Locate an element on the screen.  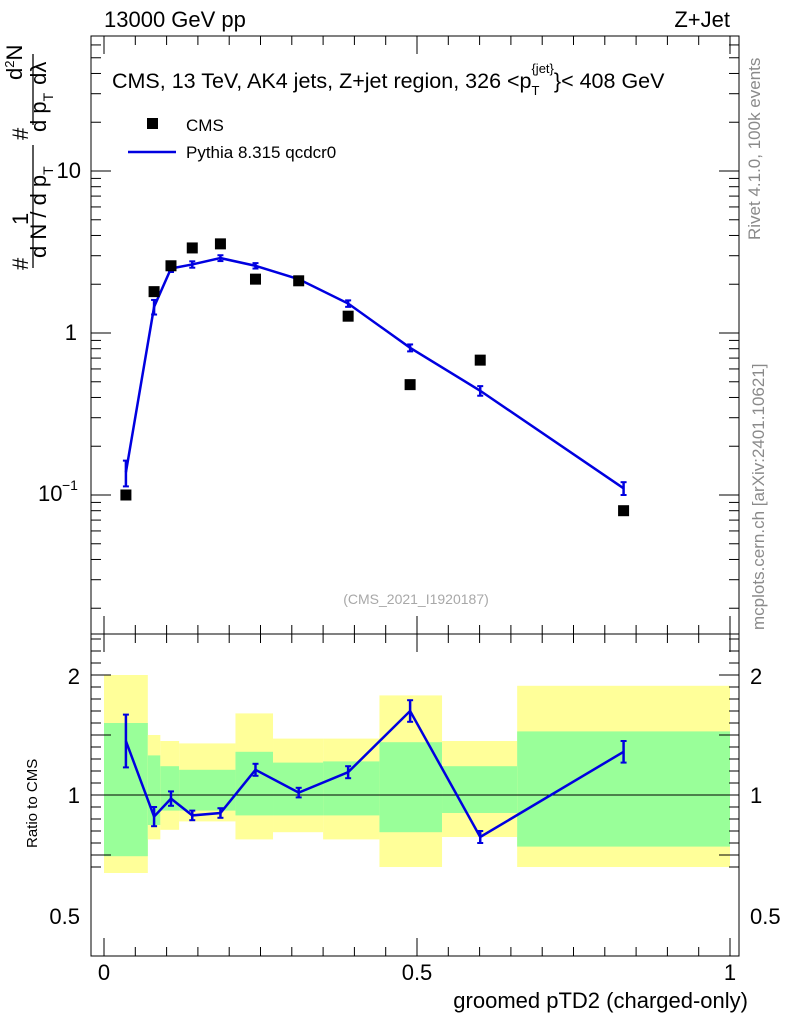
legend-label-pythia: Pythia 8.315 qcdcr0 is located at coordinates (261, 152).